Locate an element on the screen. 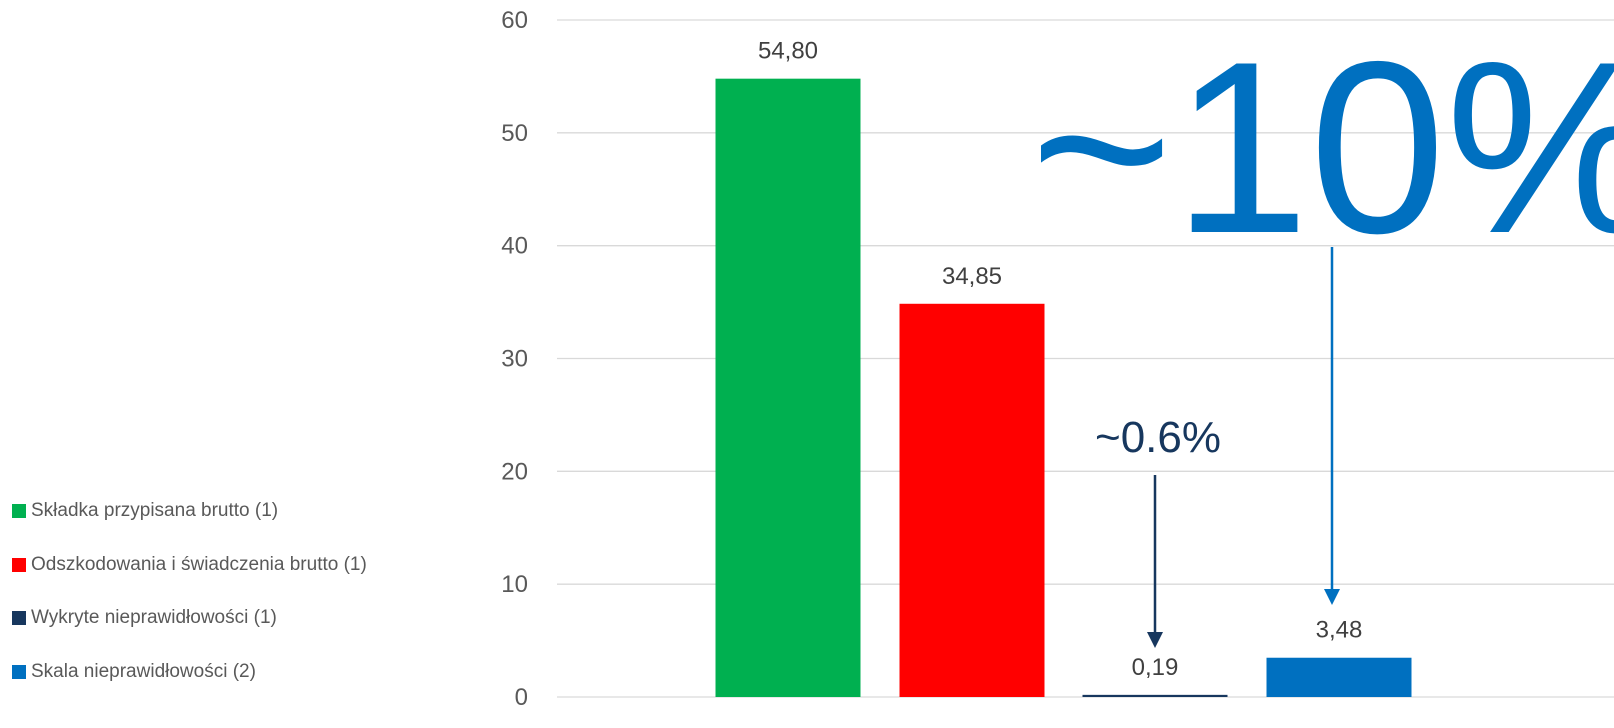 This screenshot has width=1614, height=728. annotation-arrow-small-head is located at coordinates (1155, 640).